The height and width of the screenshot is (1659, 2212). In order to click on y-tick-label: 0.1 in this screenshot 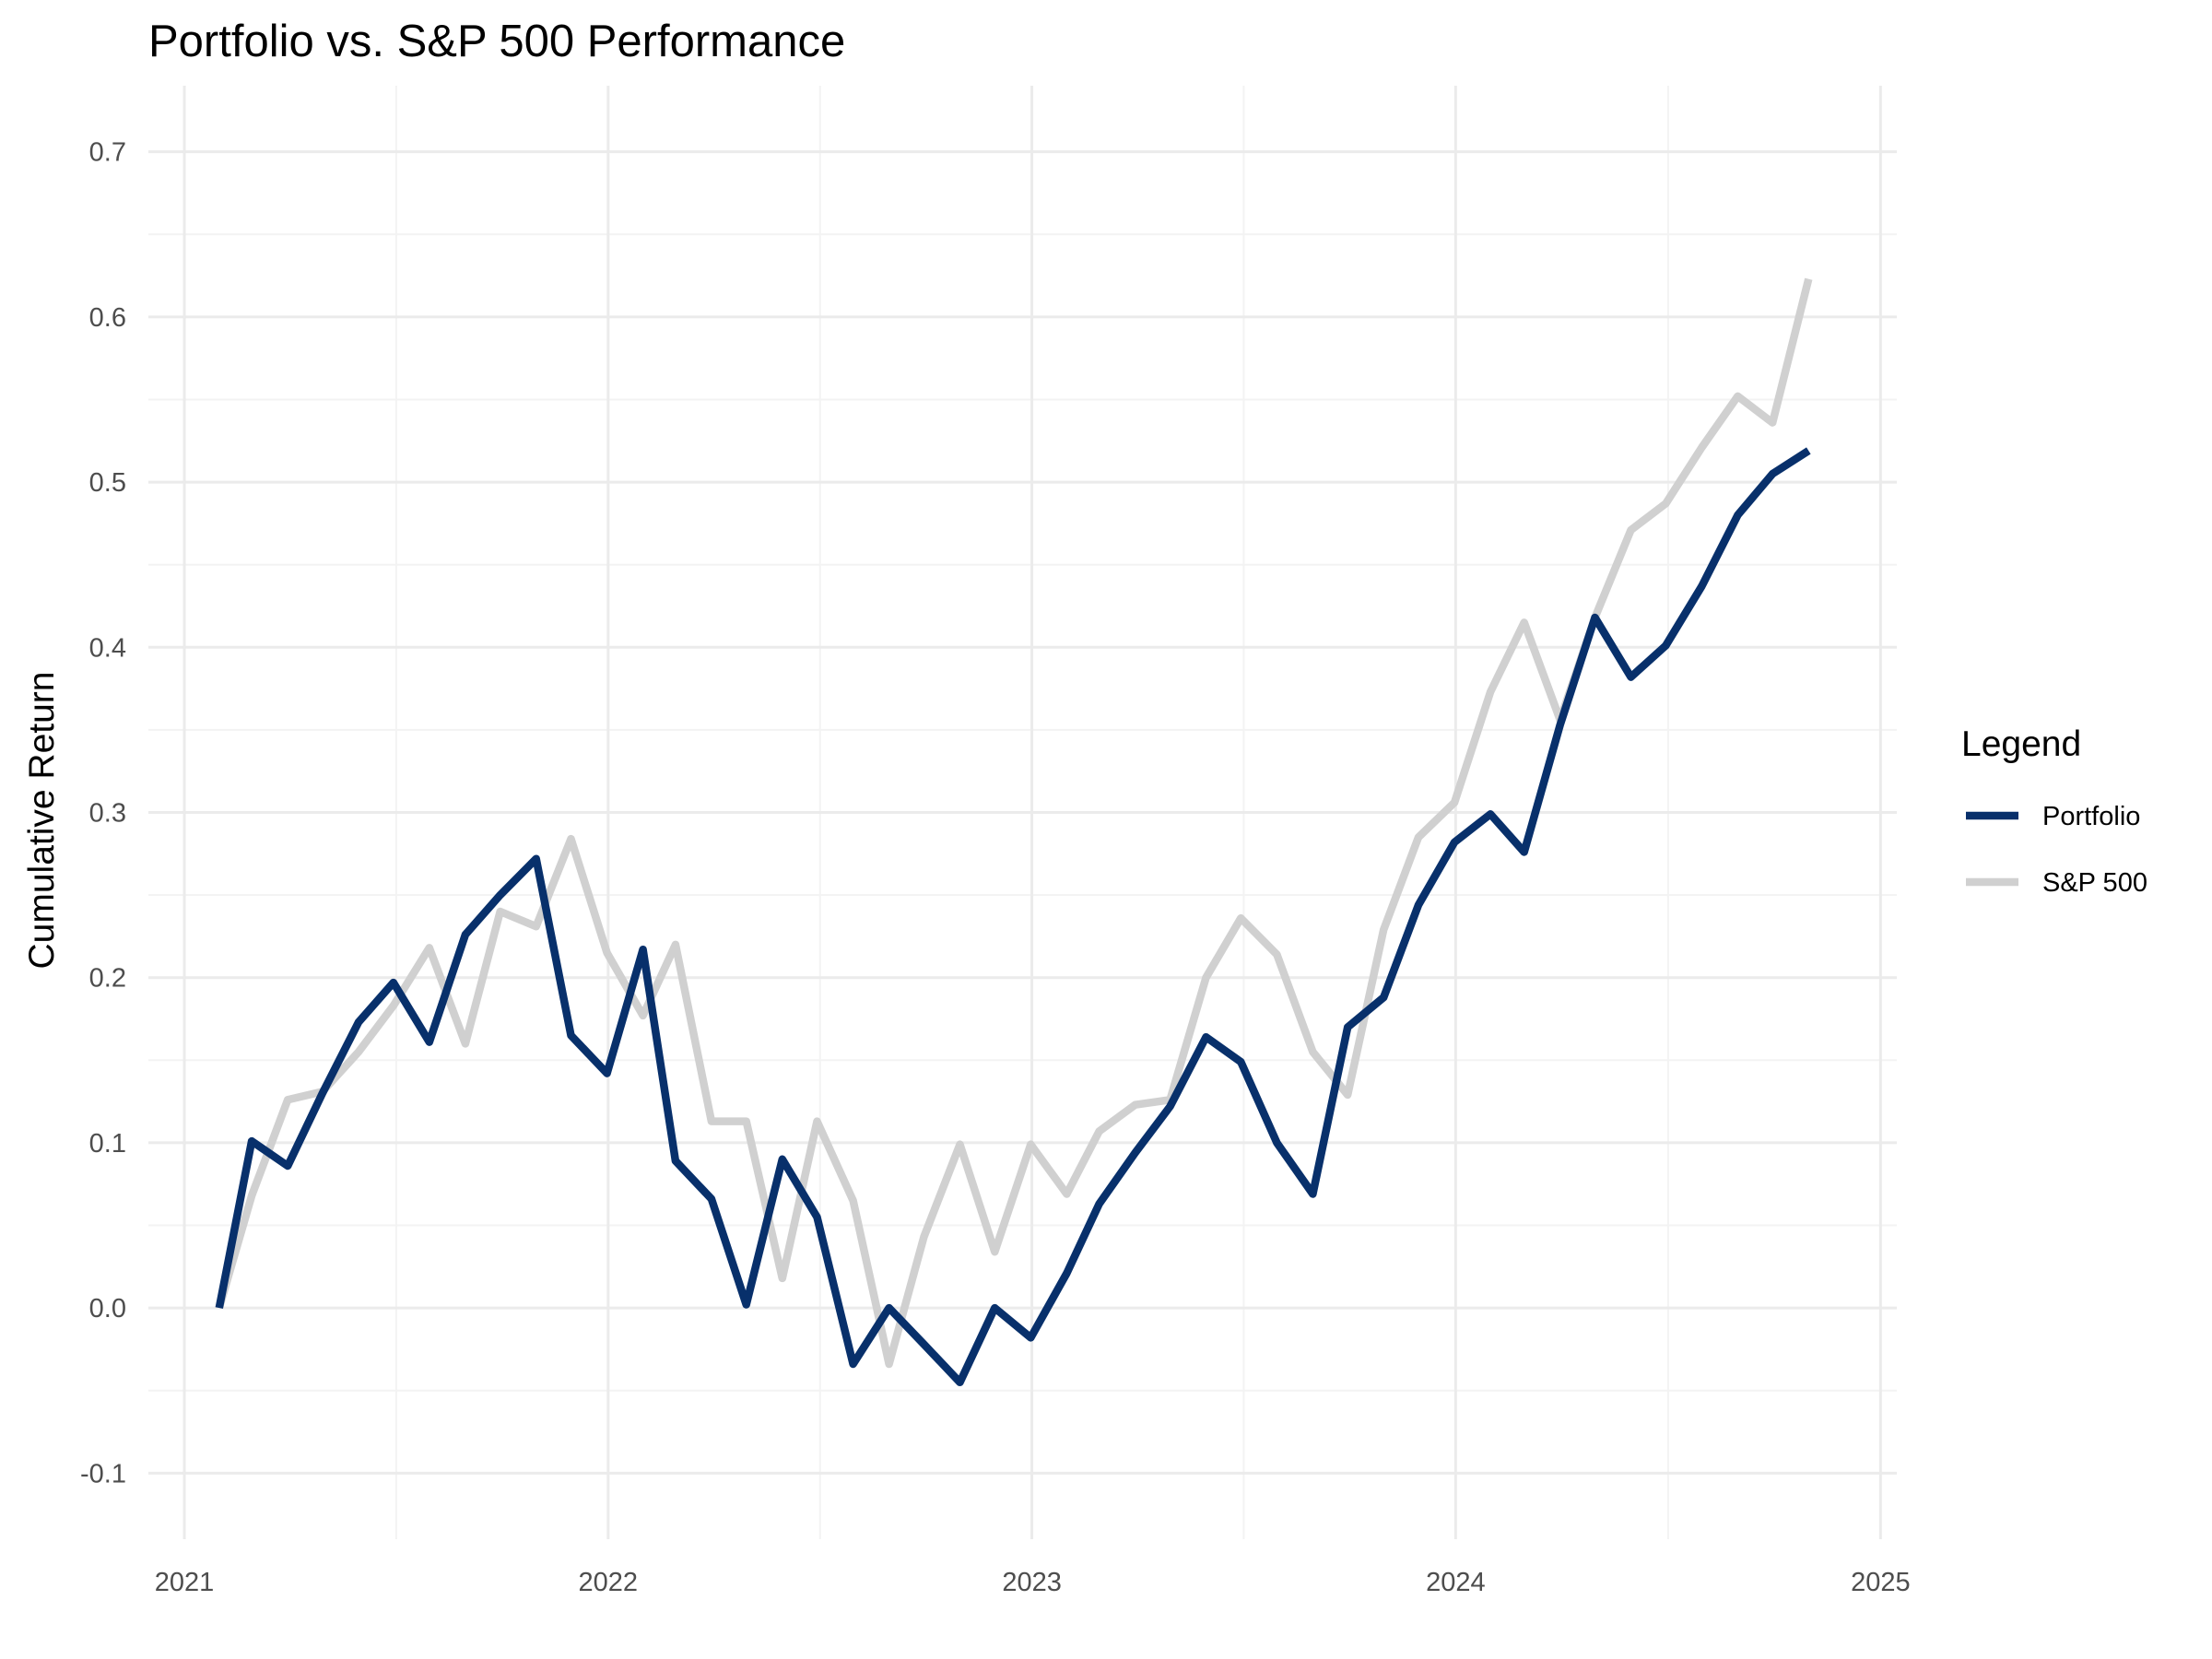, I will do `click(107, 1144)`.